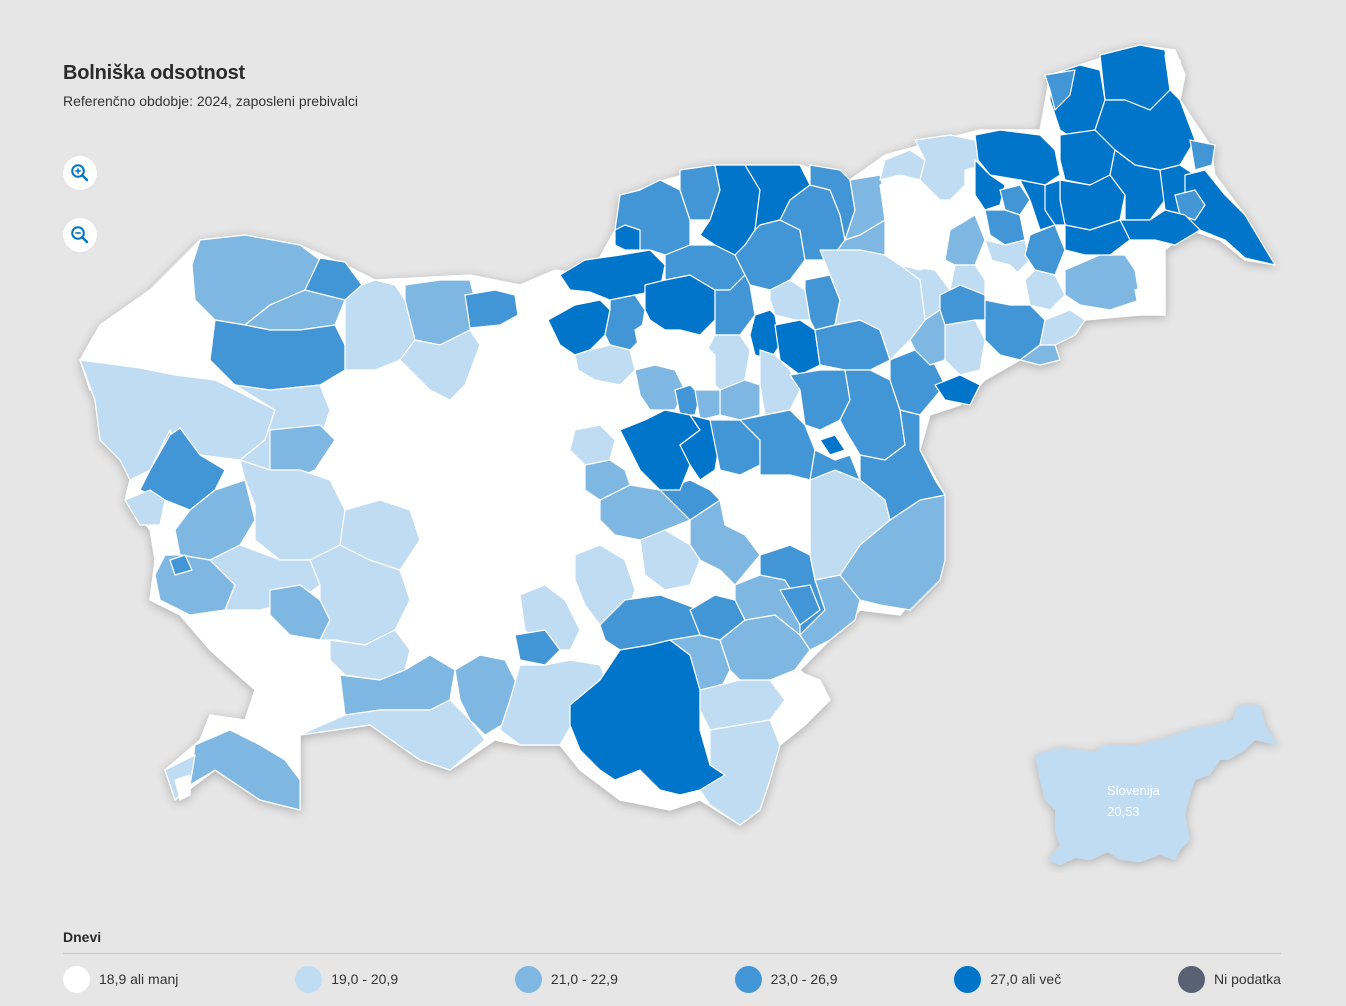  I want to click on slovenia-inset, so click(1156, 785).